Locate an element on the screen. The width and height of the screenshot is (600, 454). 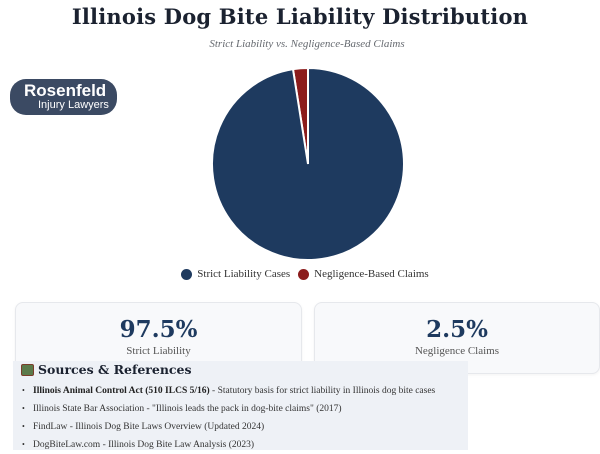
stat-value-negligence: 2.5% is located at coordinates (457, 329).